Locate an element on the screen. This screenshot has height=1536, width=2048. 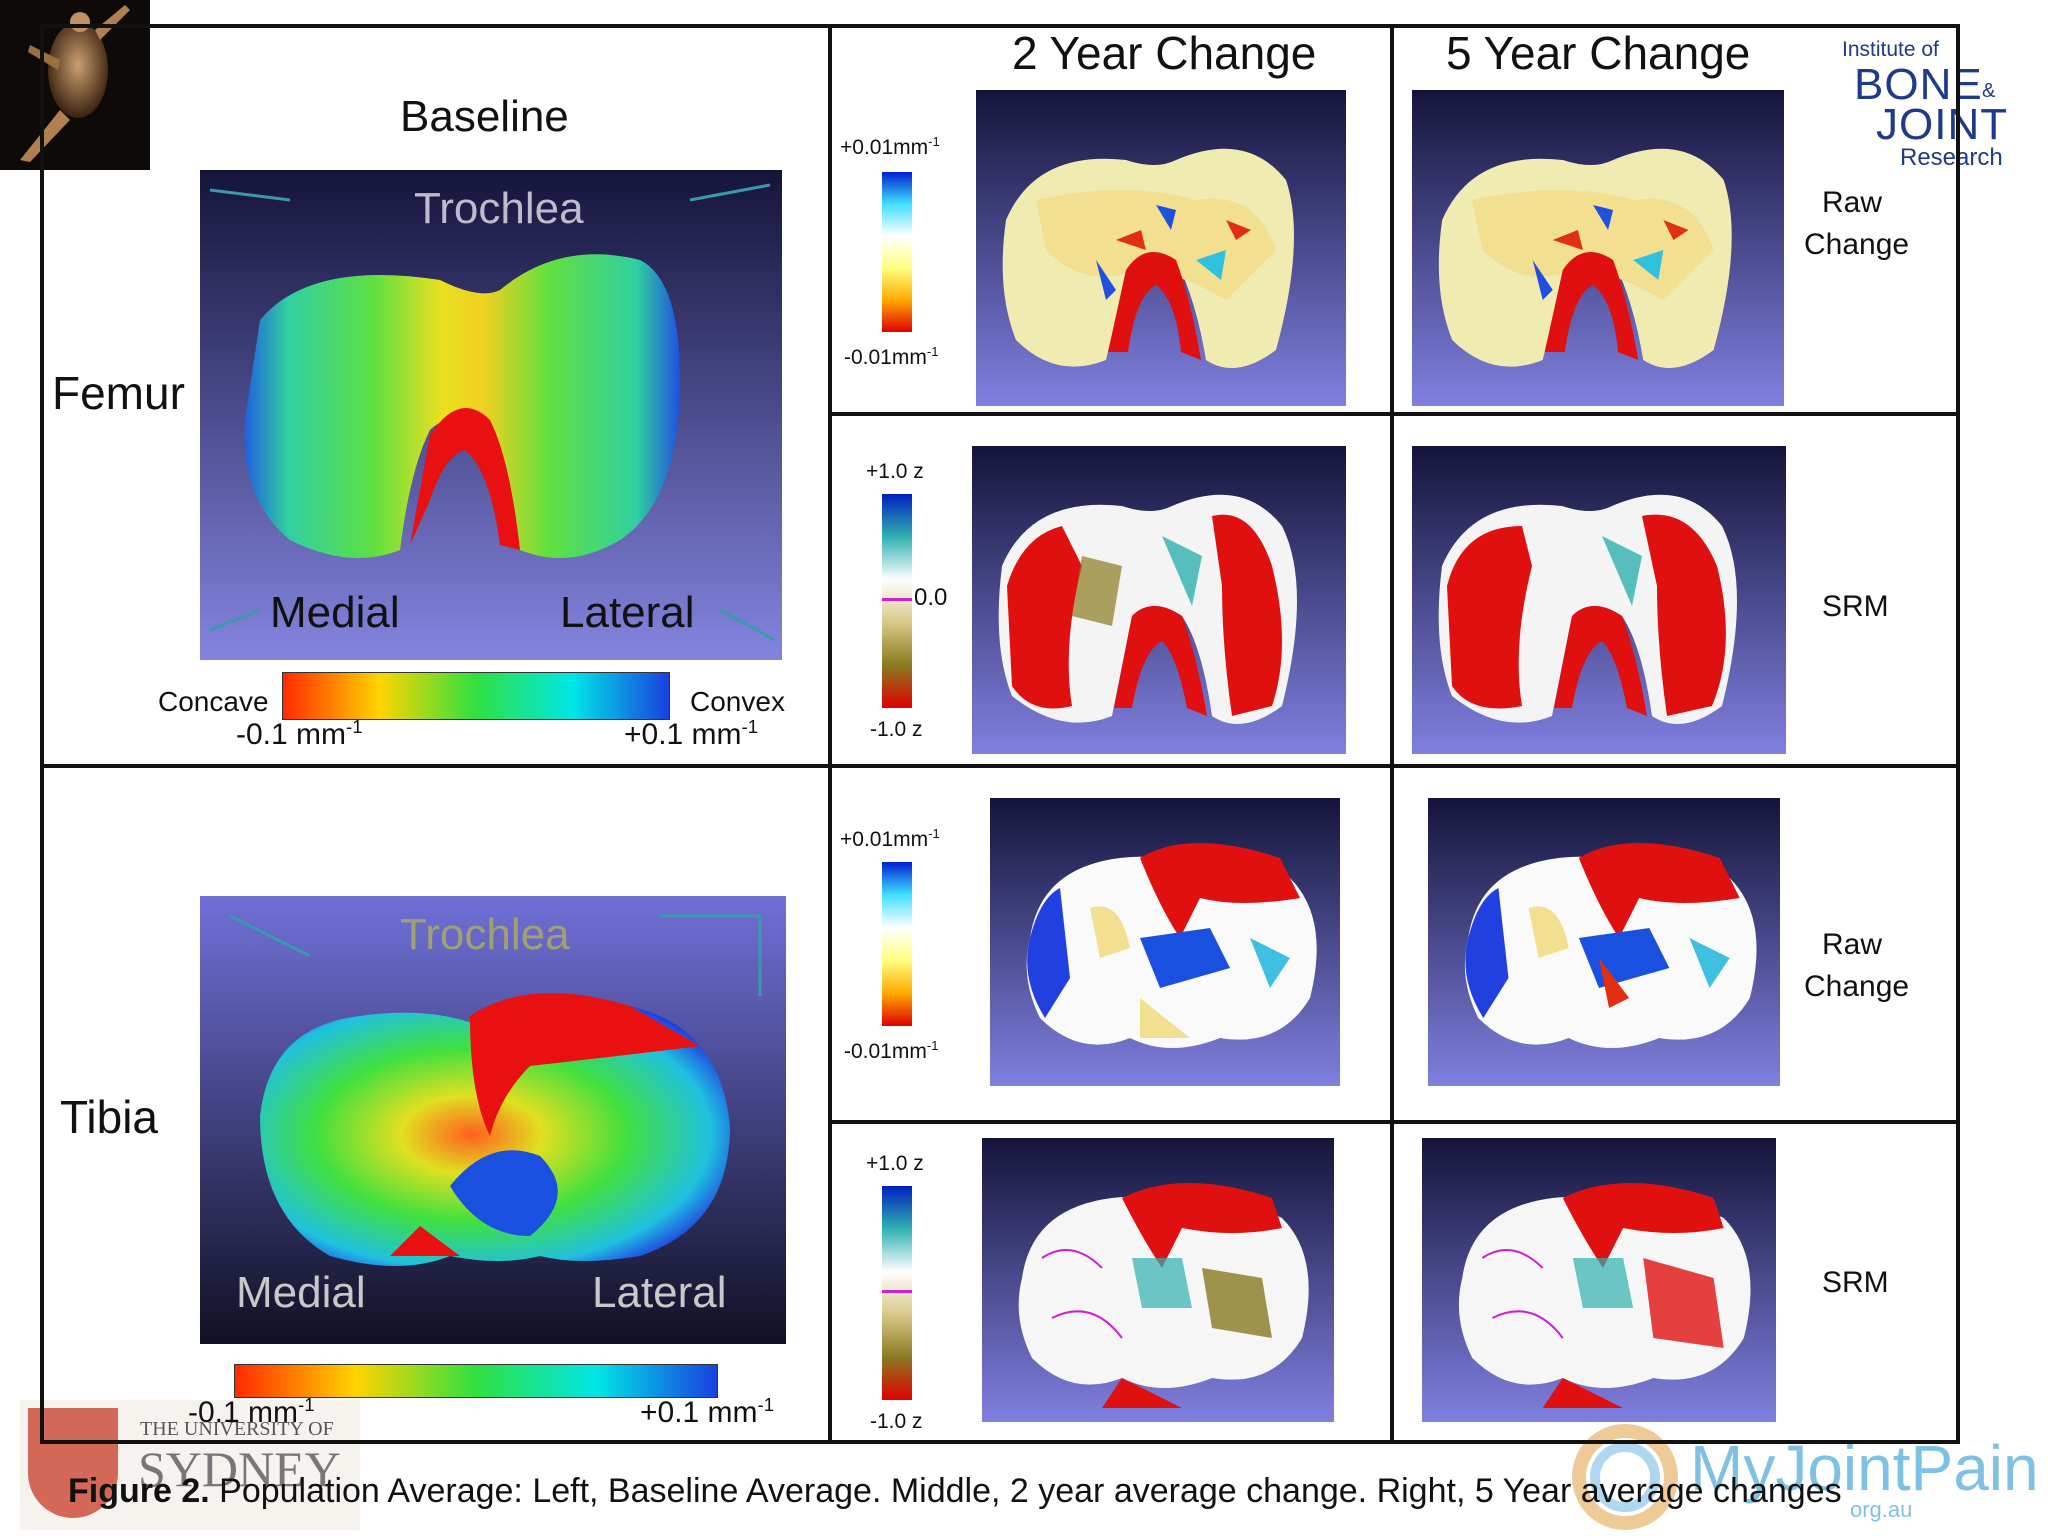
femur-raw-2yr-render is located at coordinates (1161, 248).